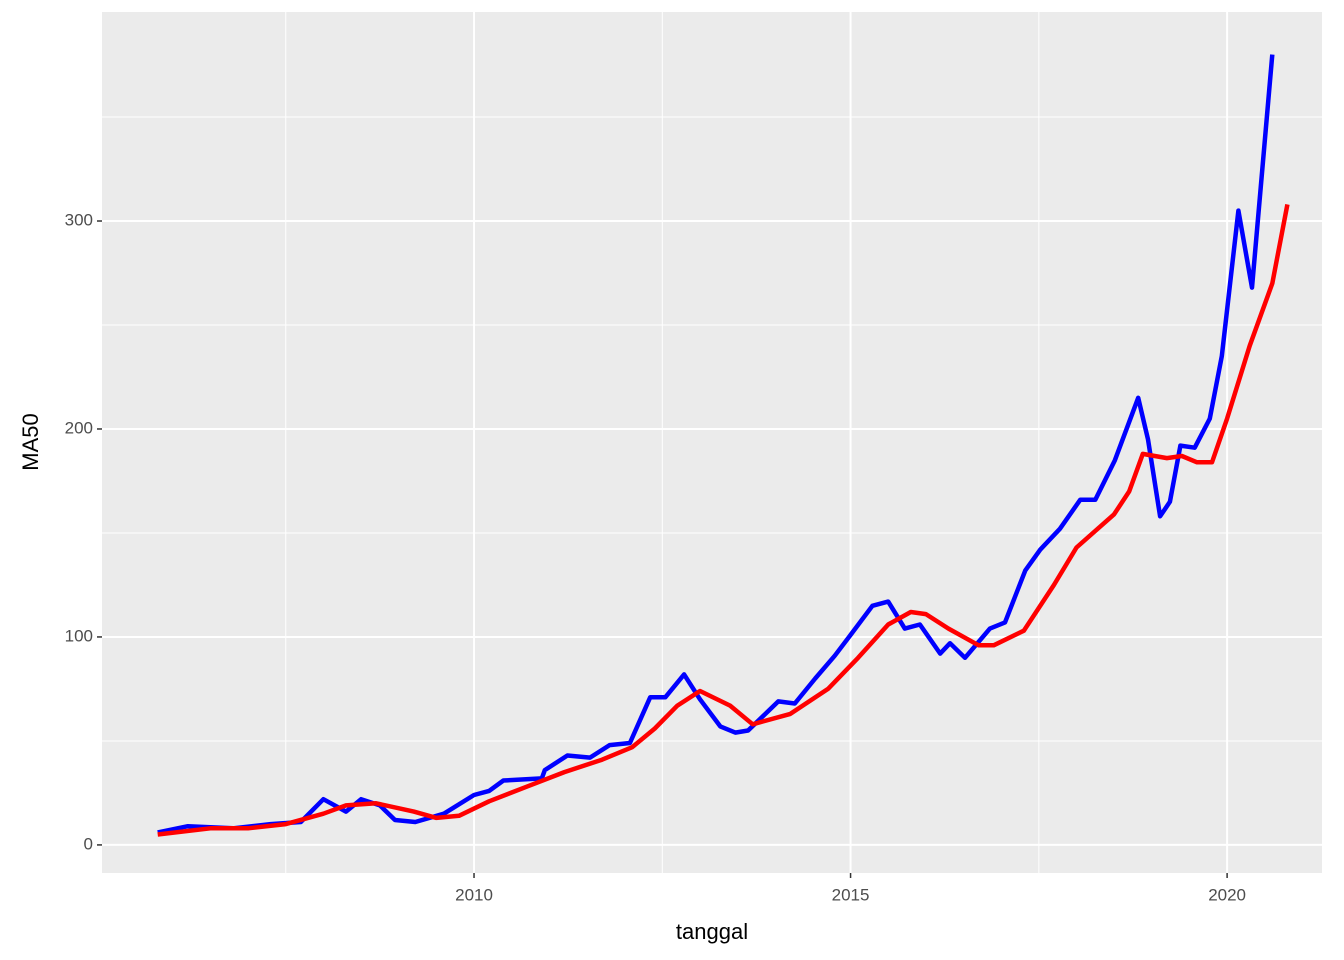 This screenshot has height=960, width=1344. Describe the element at coordinates (474, 894) in the screenshot. I see `x-tick-label: 2010` at that location.